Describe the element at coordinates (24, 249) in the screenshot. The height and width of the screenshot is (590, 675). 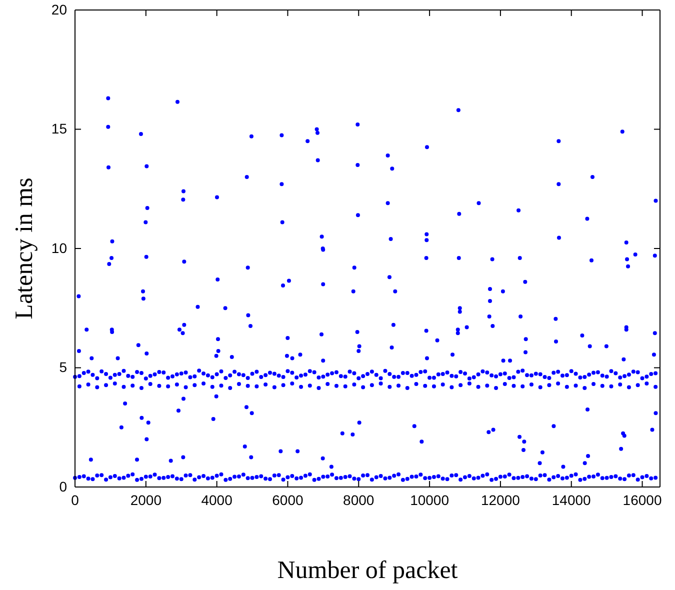
I see `y-axis-title: Latency in ms` at that location.